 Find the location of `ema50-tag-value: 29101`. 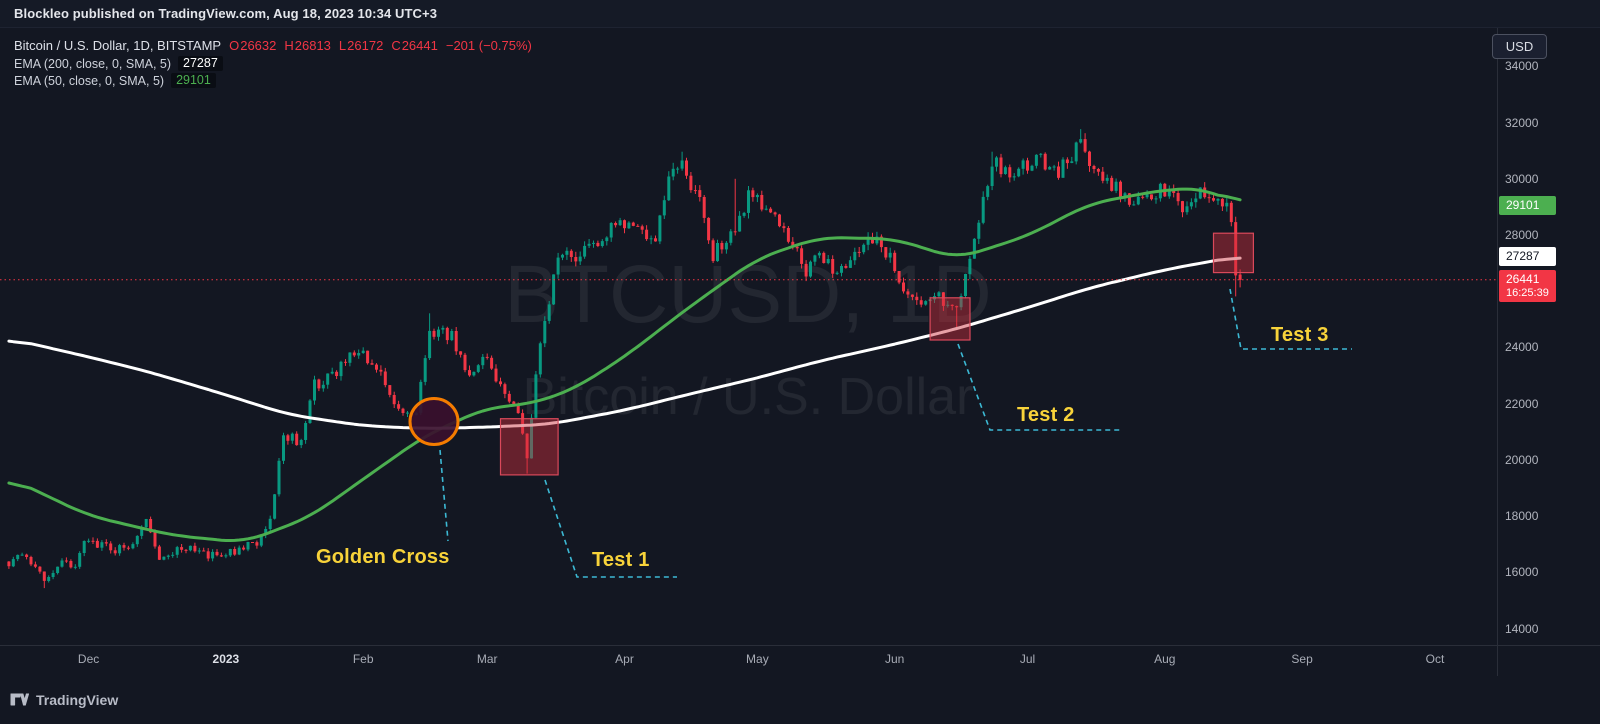

ema50-tag-value: 29101 is located at coordinates (1523, 204).